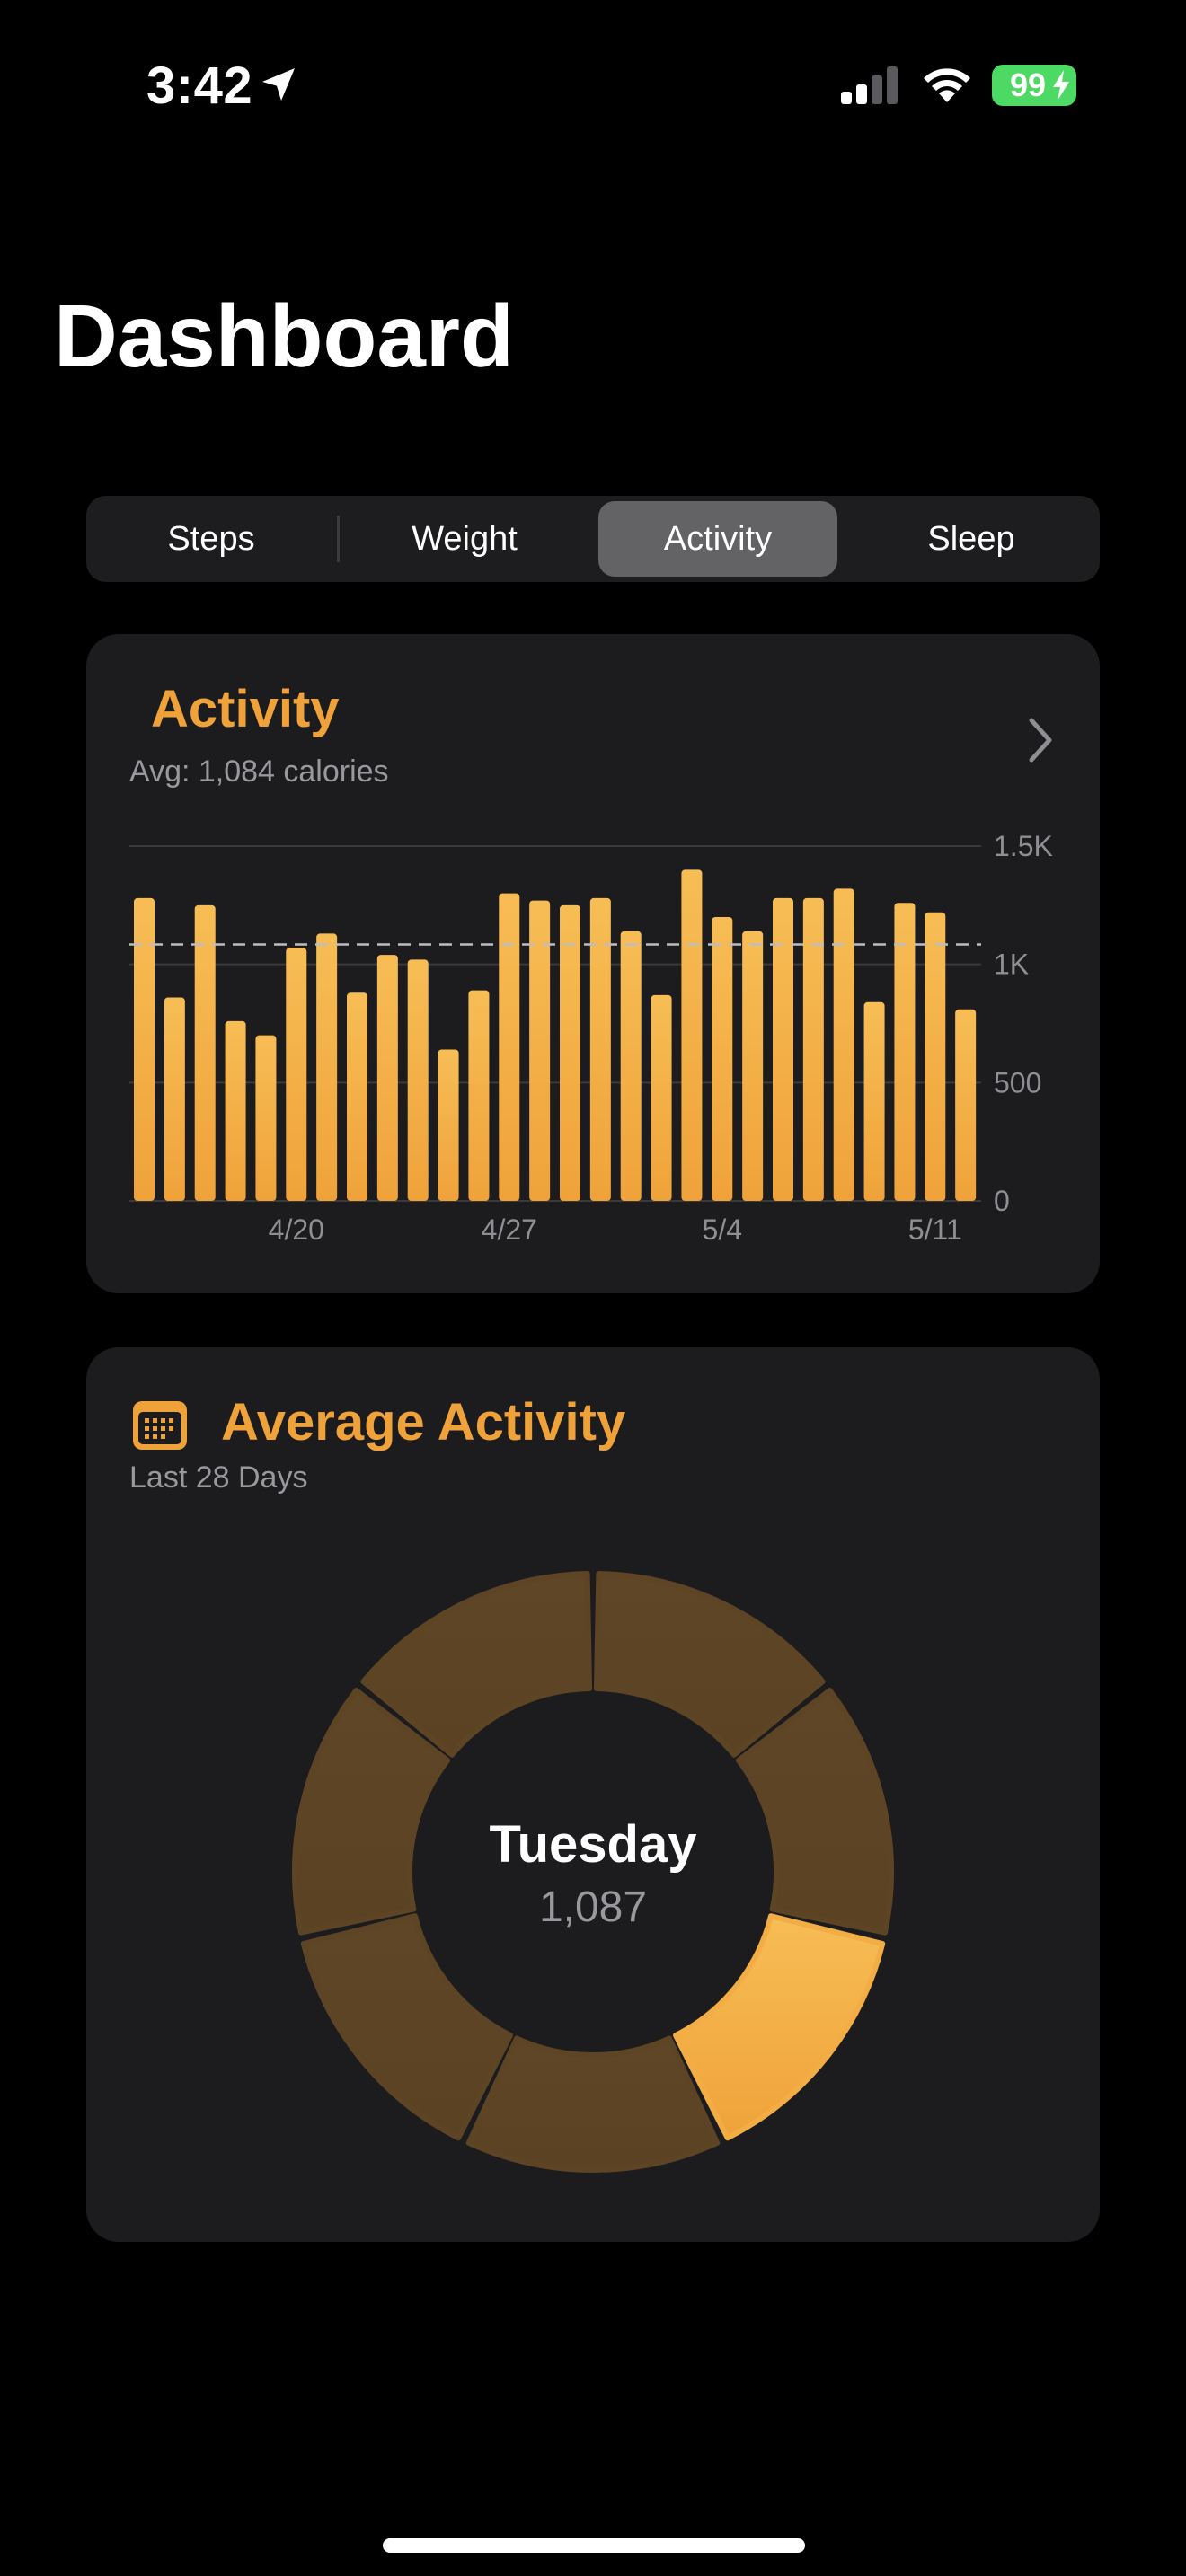 This screenshot has height=2576, width=1186. Describe the element at coordinates (371, 1812) in the screenshot. I see `donut-segment-friday` at that location.